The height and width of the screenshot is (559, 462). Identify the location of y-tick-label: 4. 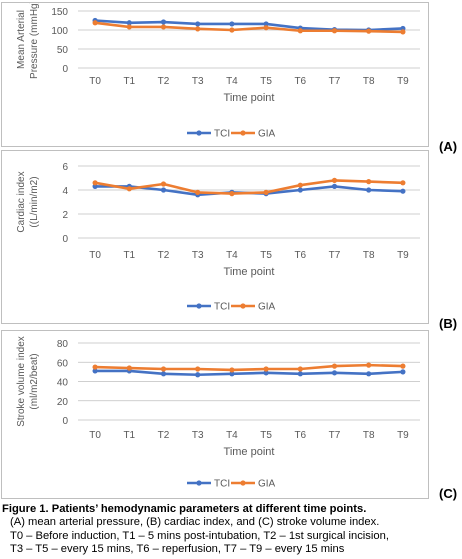
(65, 191).